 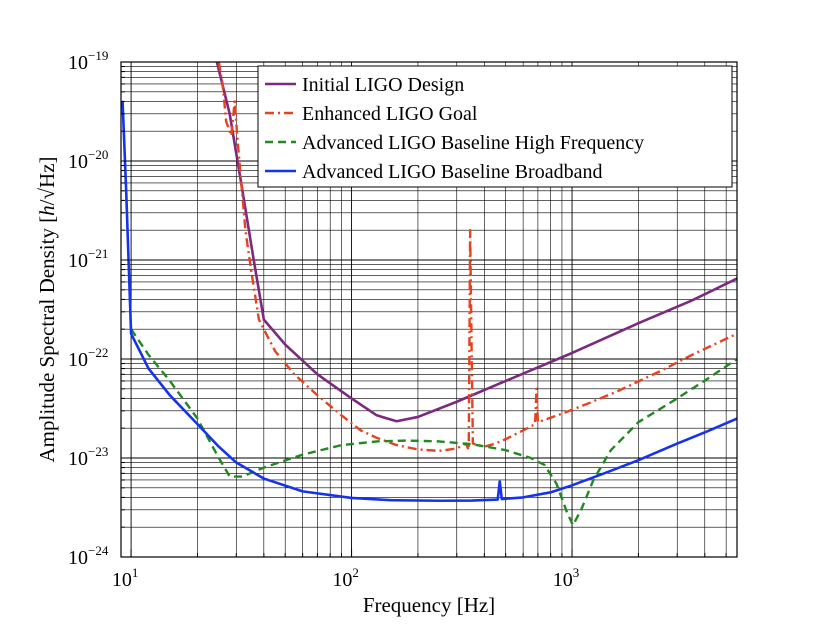 I want to click on x-tick-label: 10², so click(x=345, y=578).